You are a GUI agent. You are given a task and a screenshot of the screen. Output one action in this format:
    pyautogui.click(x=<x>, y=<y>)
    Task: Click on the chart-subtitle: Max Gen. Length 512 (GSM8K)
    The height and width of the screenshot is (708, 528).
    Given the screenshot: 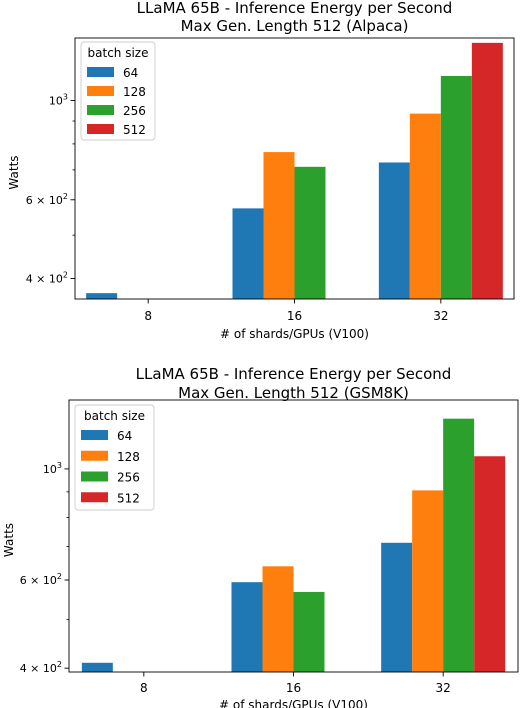 What is the action you would take?
    pyautogui.click(x=293, y=393)
    